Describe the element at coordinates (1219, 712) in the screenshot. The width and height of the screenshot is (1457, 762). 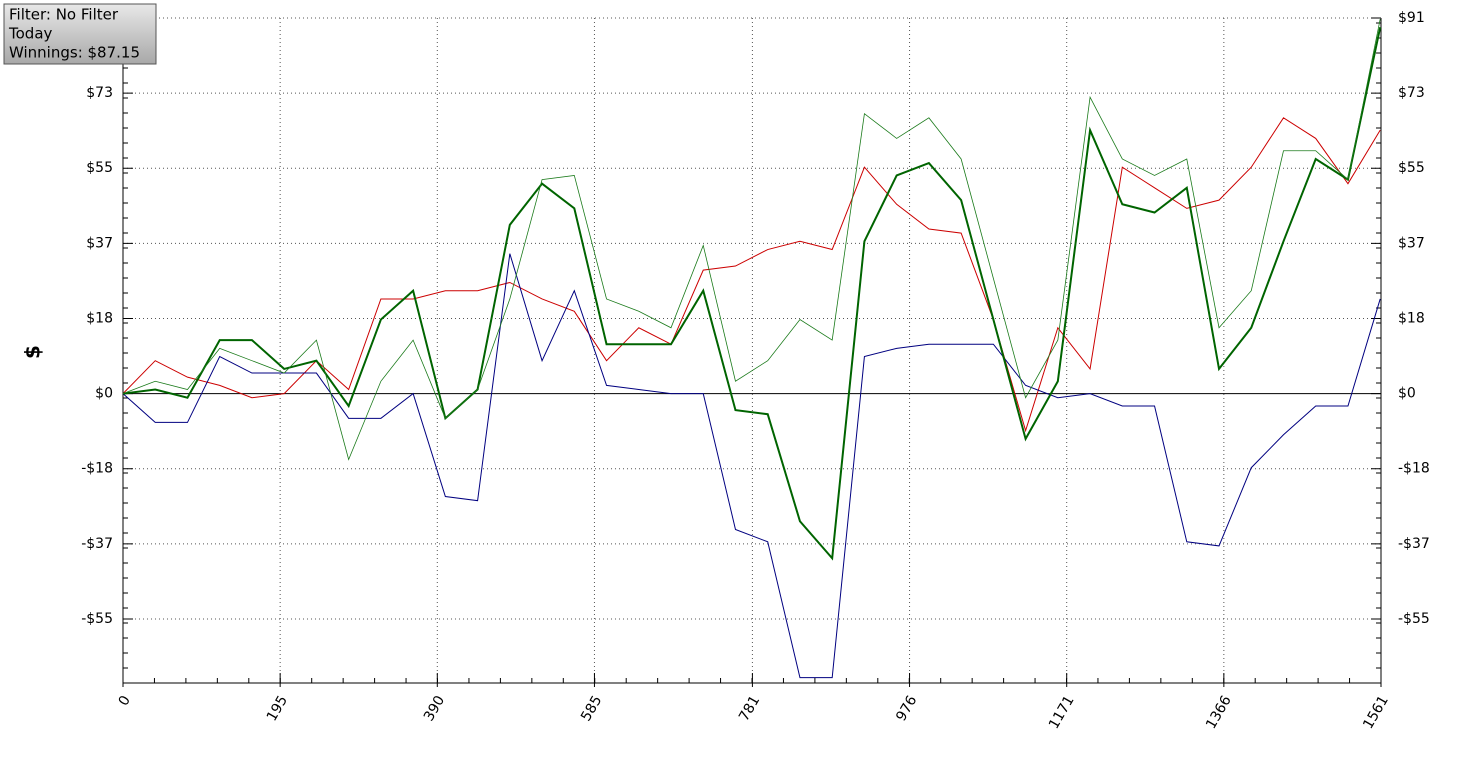
I see `x-tick-label: 1366` at that location.